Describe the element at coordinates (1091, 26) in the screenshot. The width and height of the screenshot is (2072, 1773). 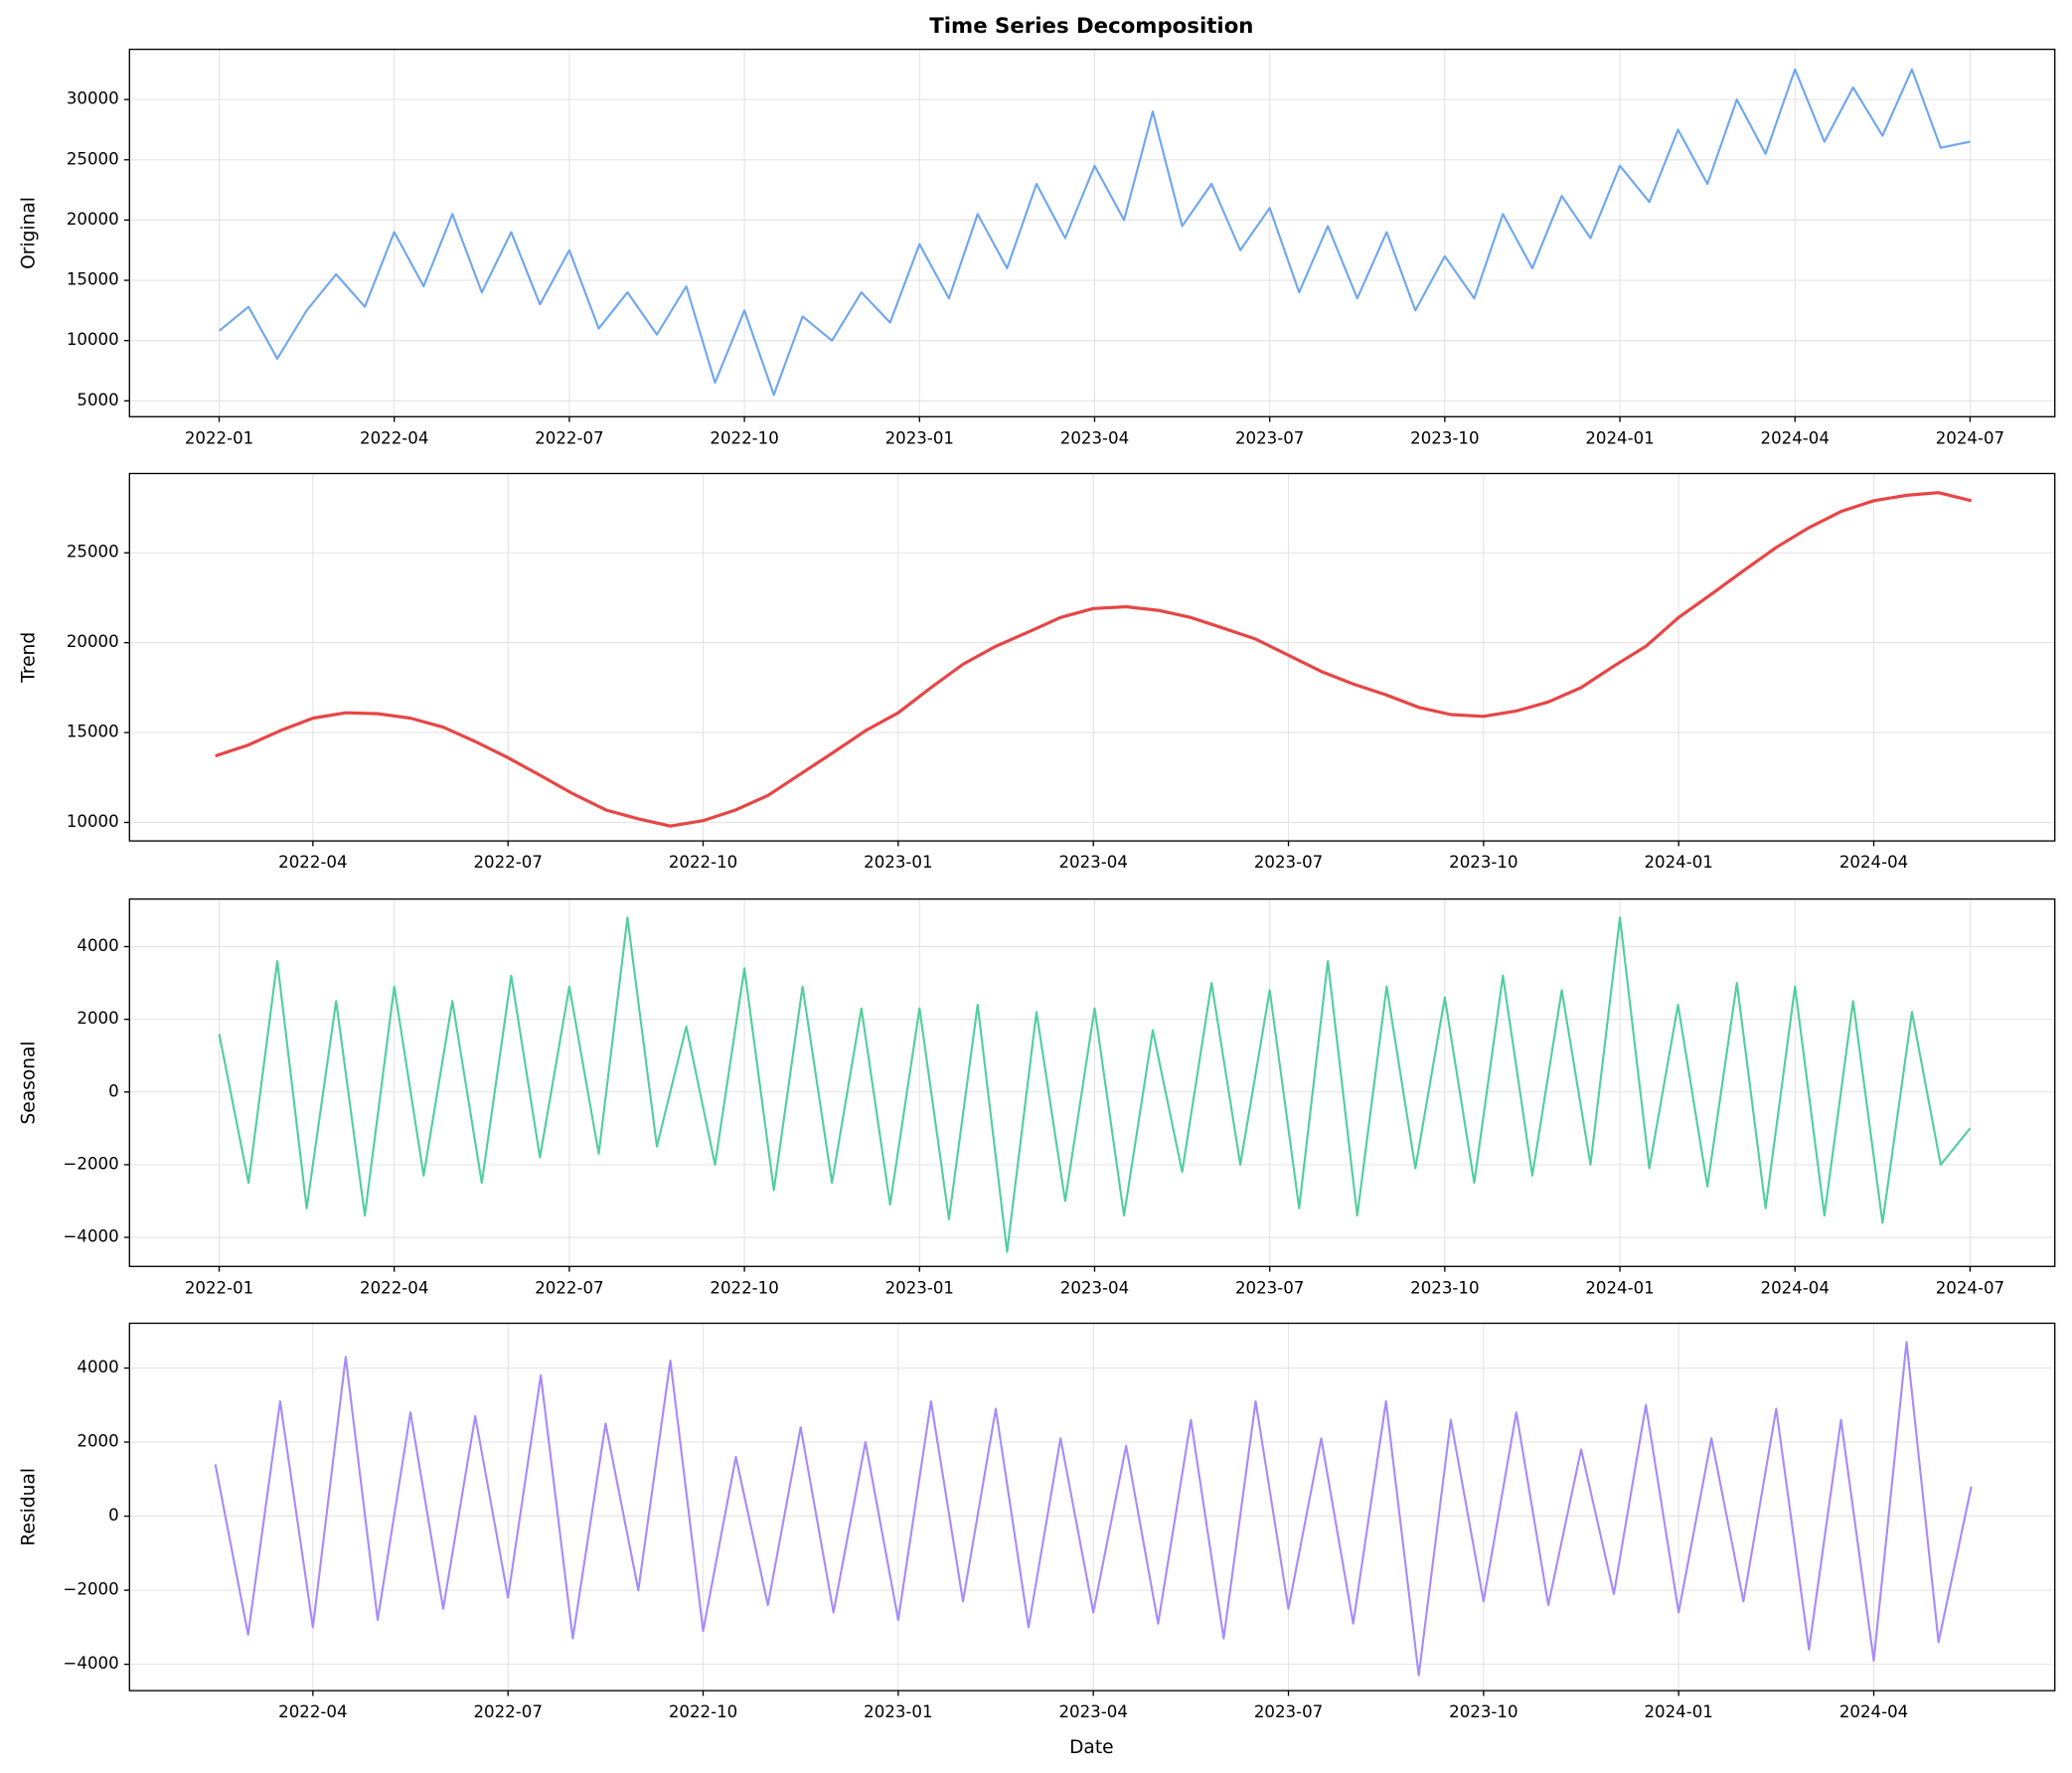
I see `chart-title: Time Series Decomposition` at that location.